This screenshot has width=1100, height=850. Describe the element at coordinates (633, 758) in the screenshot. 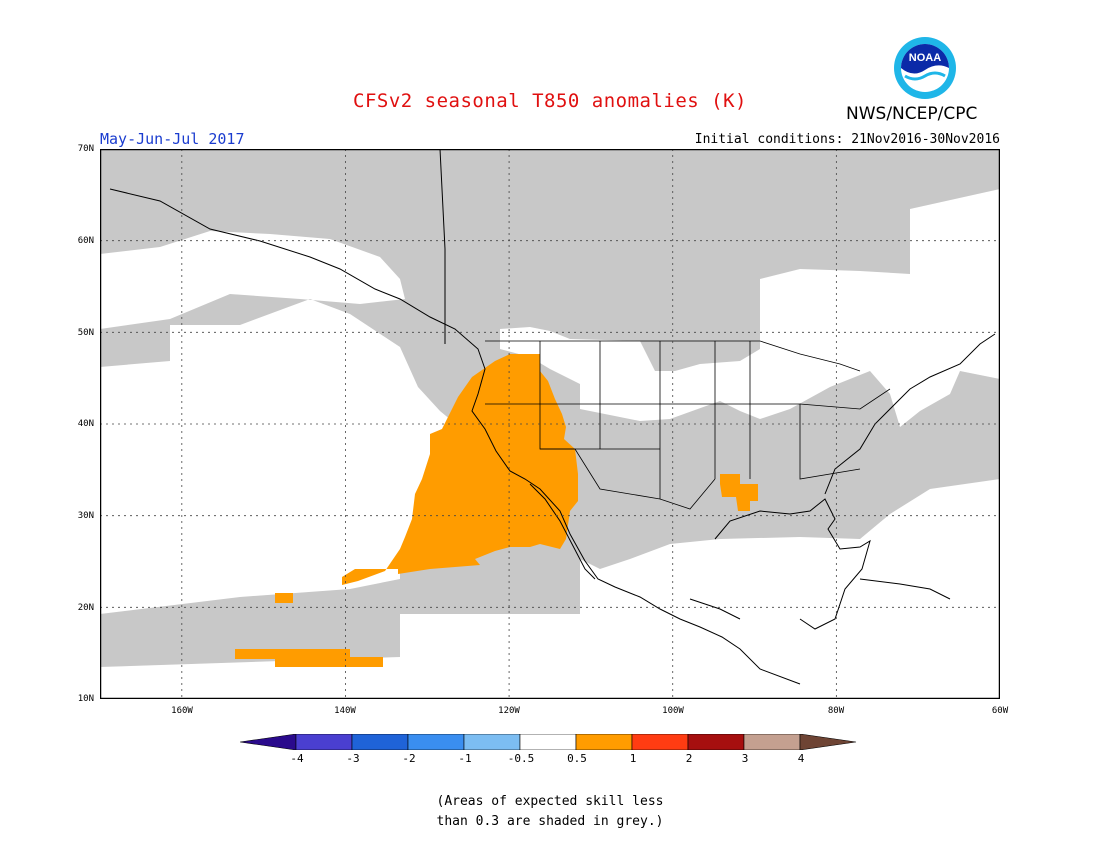

I see `colorbar-label: 1` at that location.